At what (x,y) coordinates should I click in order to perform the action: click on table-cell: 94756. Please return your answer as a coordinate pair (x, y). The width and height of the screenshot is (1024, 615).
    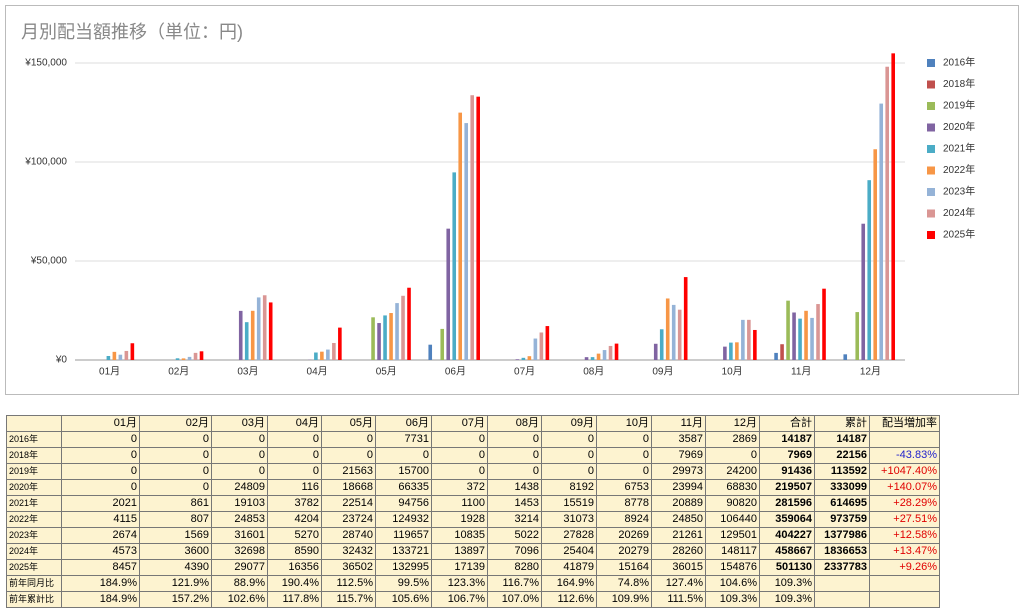
    Looking at the image, I should click on (403, 503).